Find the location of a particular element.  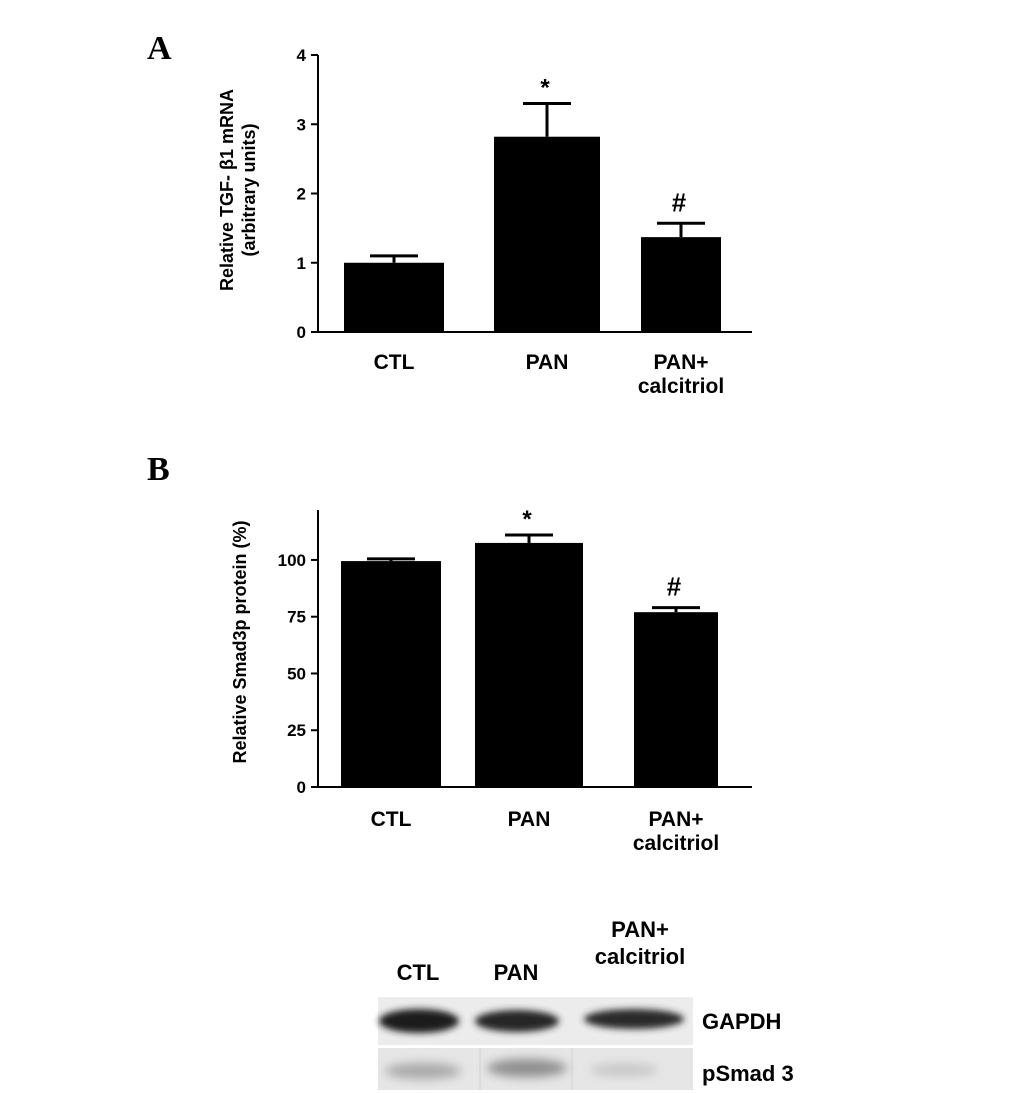

psmad3-band-pan-calcitriol is located at coordinates (624, 1070).